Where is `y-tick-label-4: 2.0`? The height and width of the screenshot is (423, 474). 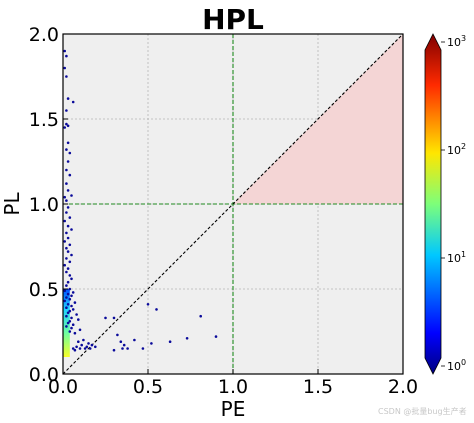
y-tick-label-4: 2.0 is located at coordinates (44, 35).